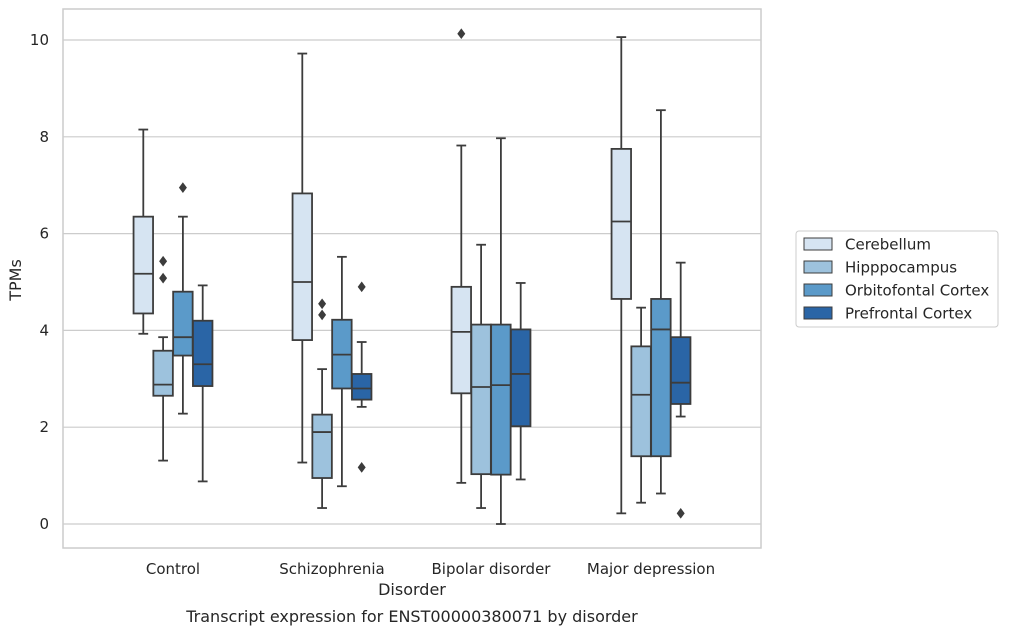  I want to click on y-tick-label: 4, so click(44, 330).